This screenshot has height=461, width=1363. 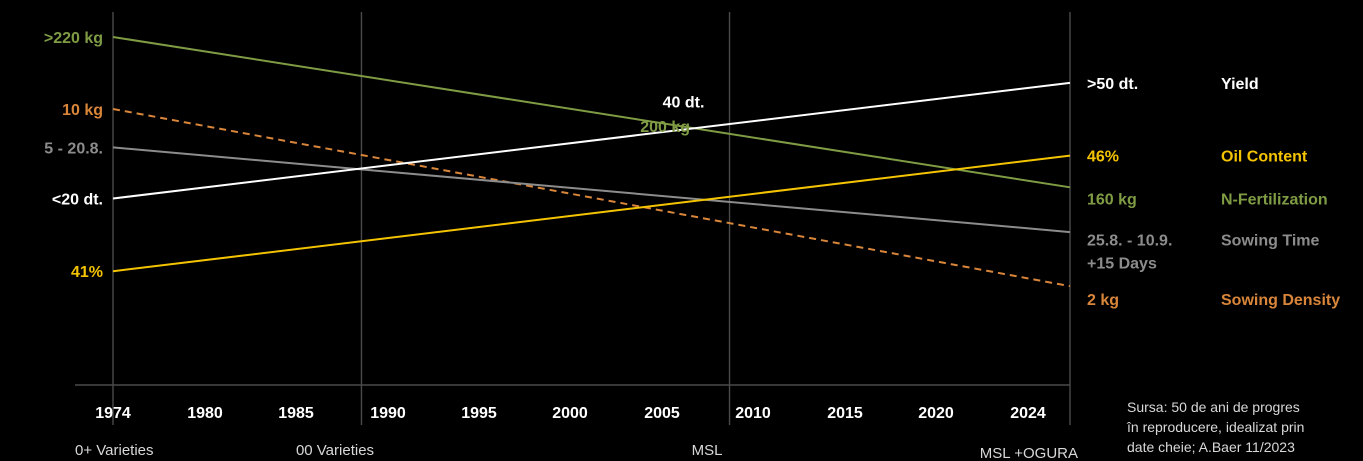 What do you see at coordinates (570, 413) in the screenshot?
I see `x-tick-2000: 2000` at bounding box center [570, 413].